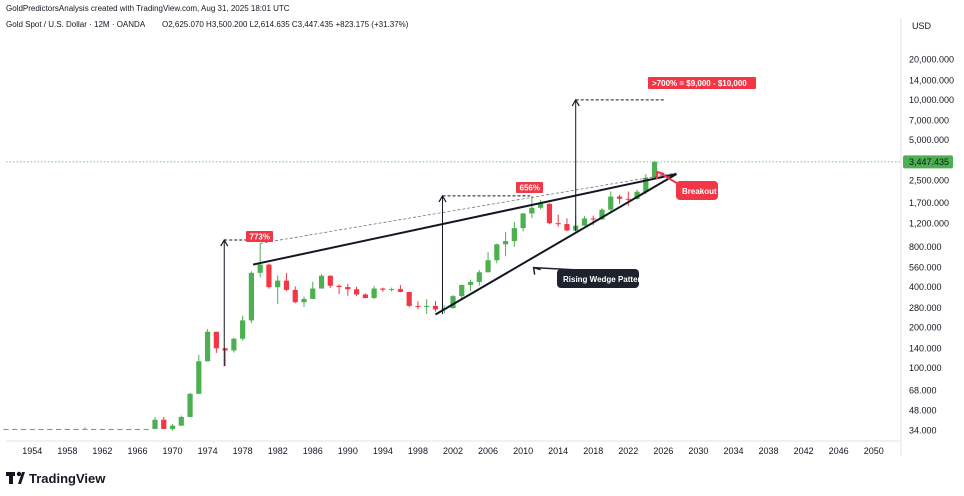  What do you see at coordinates (56, 478) in the screenshot?
I see `tradingview-logo: TradingView` at bounding box center [56, 478].